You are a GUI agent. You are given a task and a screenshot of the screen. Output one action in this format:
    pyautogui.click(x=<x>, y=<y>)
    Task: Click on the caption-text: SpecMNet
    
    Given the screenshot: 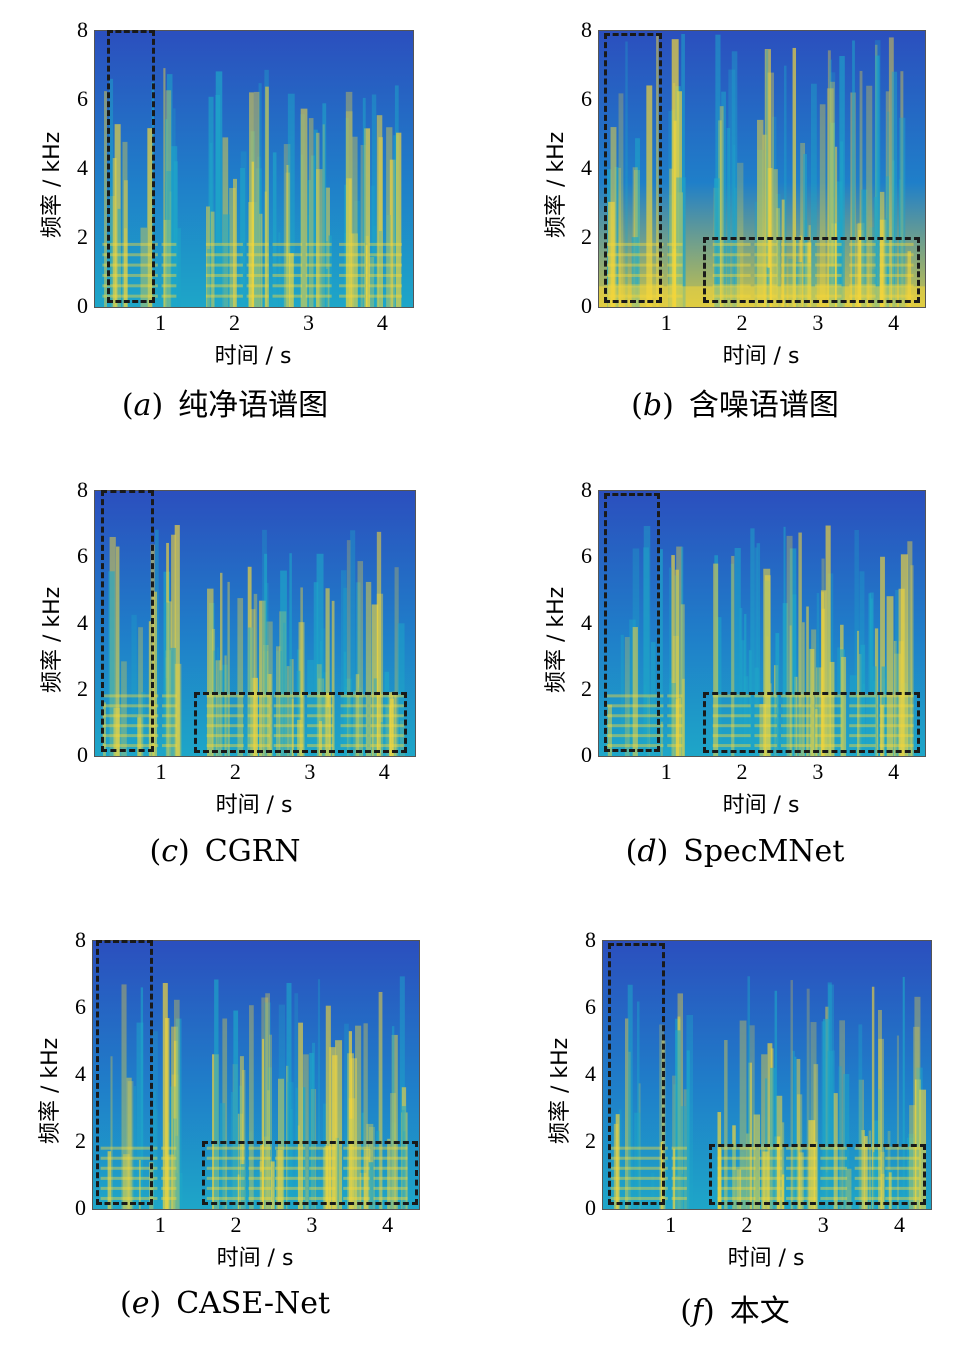 What is the action you would take?
    pyautogui.click(x=764, y=851)
    